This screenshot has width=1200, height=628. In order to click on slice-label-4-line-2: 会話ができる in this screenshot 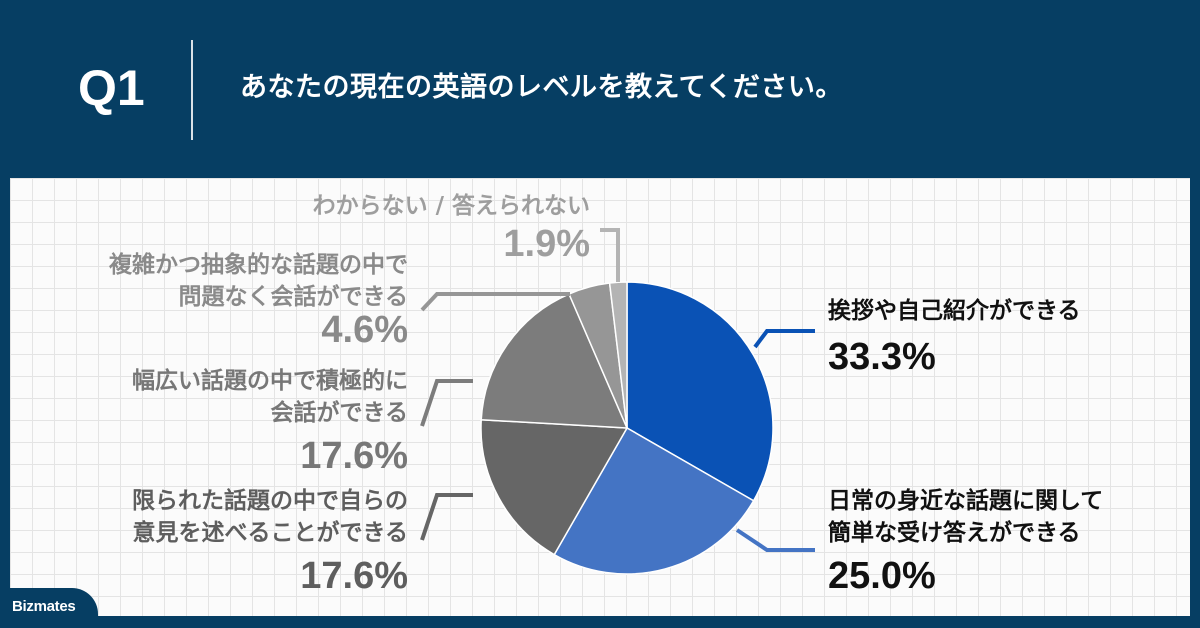, I will do `click(339, 412)`.